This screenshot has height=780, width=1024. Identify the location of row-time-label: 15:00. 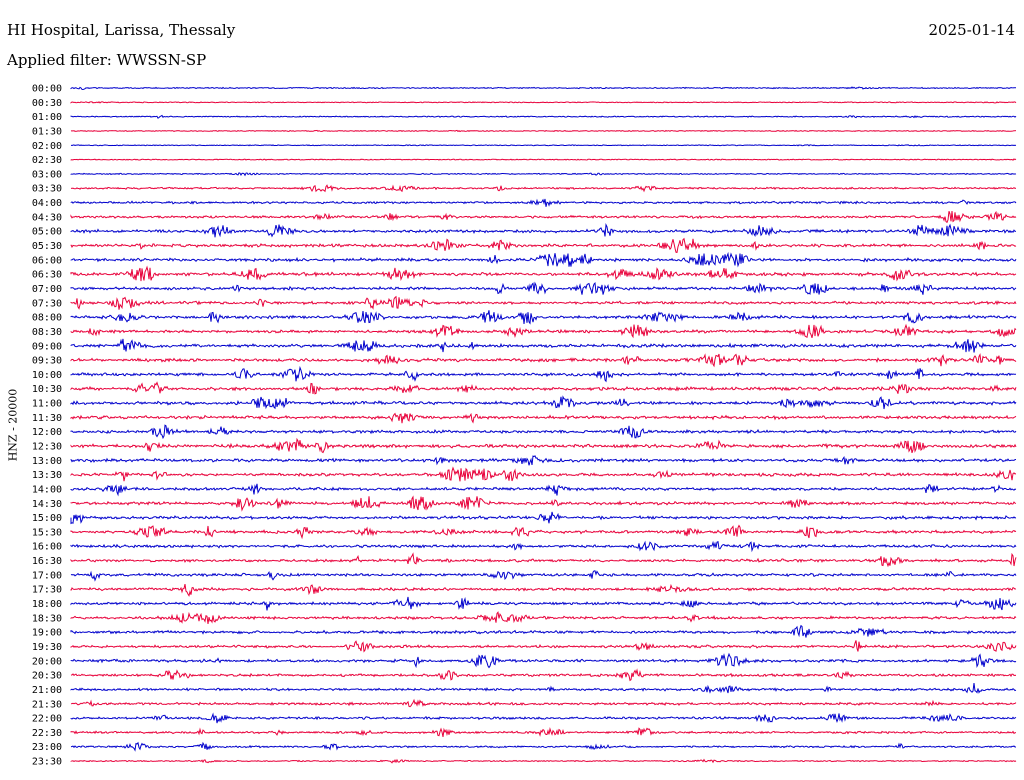
(47, 518).